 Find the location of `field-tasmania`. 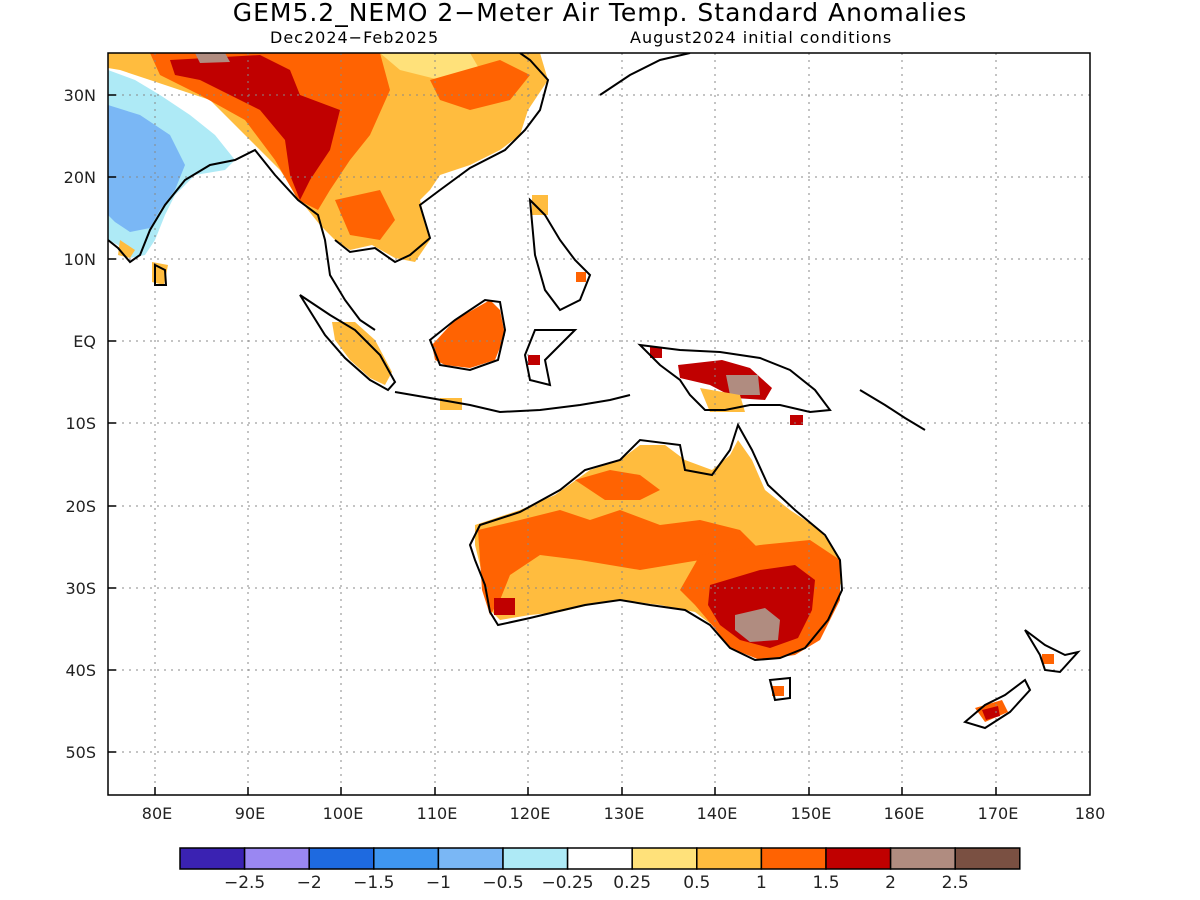

field-tasmania is located at coordinates (778, 691).